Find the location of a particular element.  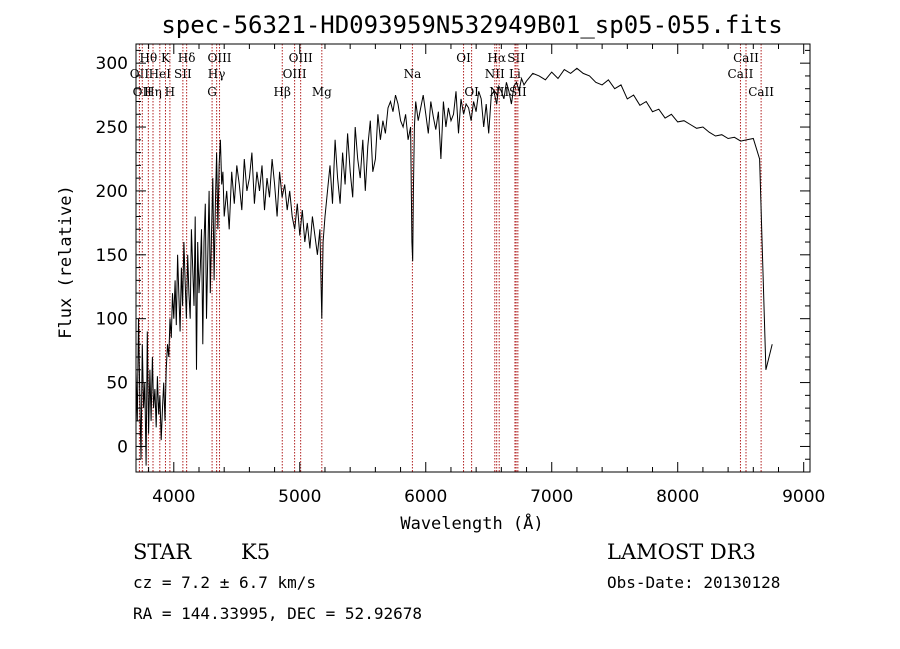

line-marker-label-11: OIII is located at coordinates (219, 58).